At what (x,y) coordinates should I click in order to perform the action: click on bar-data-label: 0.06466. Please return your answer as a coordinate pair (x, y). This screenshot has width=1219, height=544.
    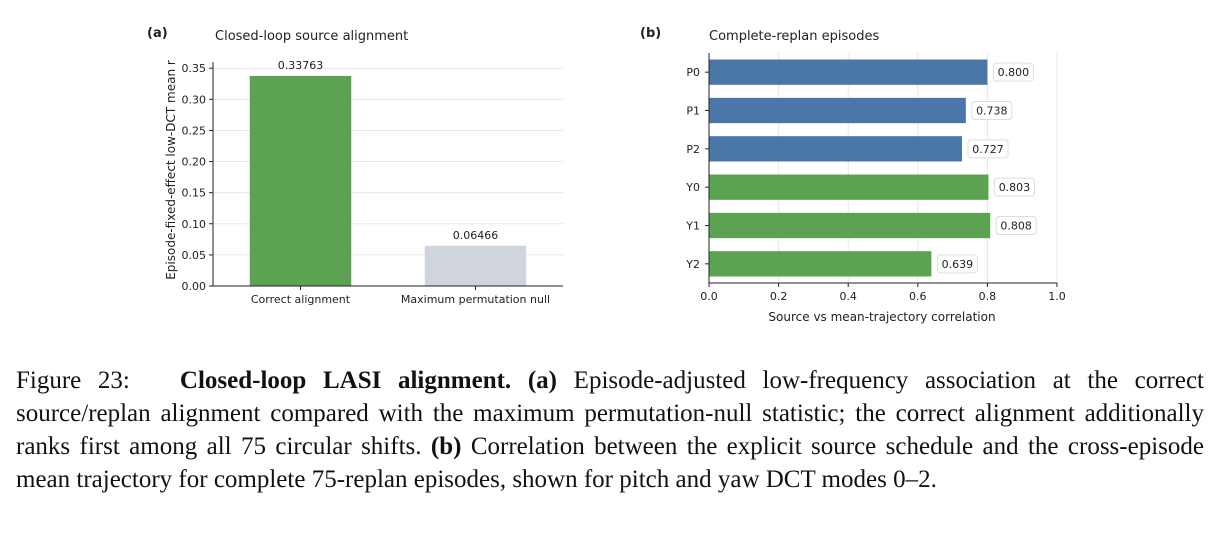
    Looking at the image, I should click on (476, 235).